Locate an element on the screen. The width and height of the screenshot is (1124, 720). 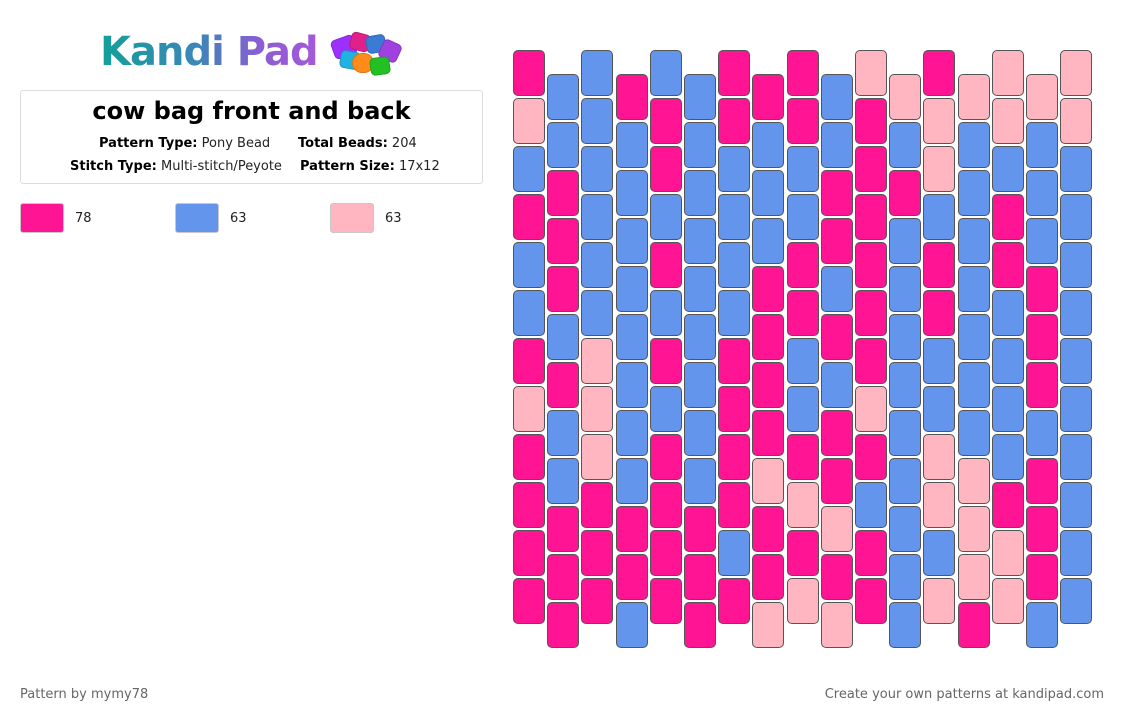
create-patterns-link: Create your own patterns at kandipad.com is located at coordinates (964, 694).